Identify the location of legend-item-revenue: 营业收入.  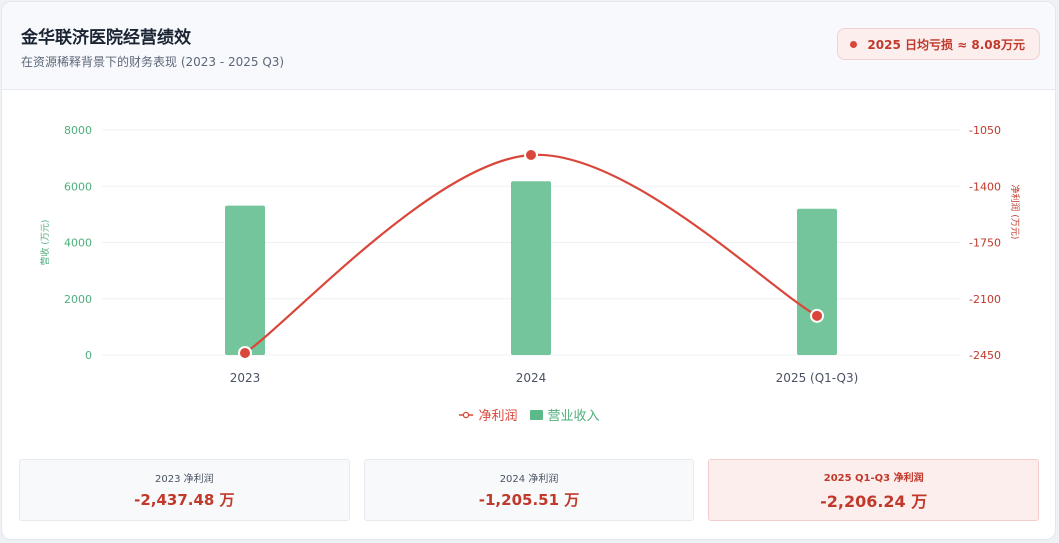
(564, 414).